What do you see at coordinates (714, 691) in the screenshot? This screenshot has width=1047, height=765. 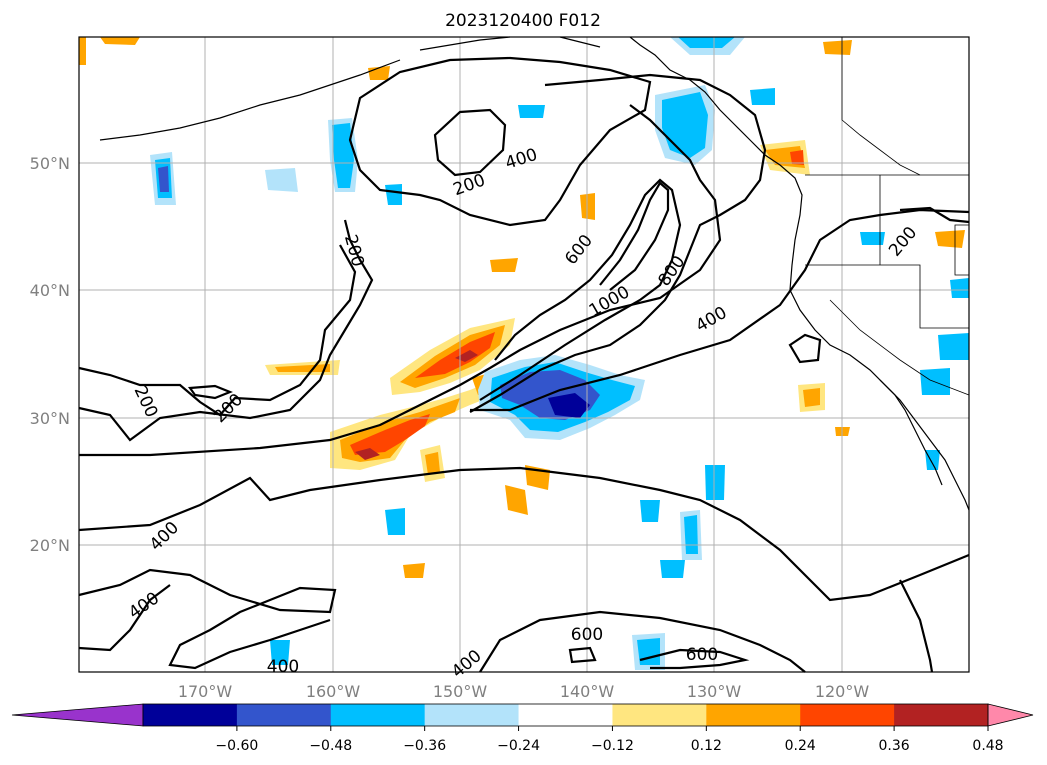 I see `lon-label: 130°W` at bounding box center [714, 691].